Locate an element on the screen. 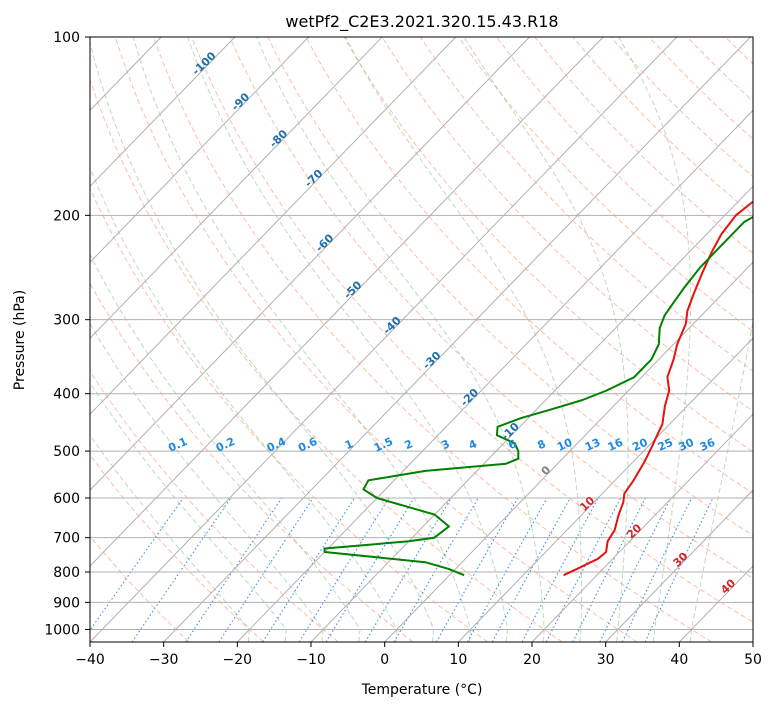 The image size is (775, 708). mixing-ratio-label: 13 is located at coordinates (592, 445).